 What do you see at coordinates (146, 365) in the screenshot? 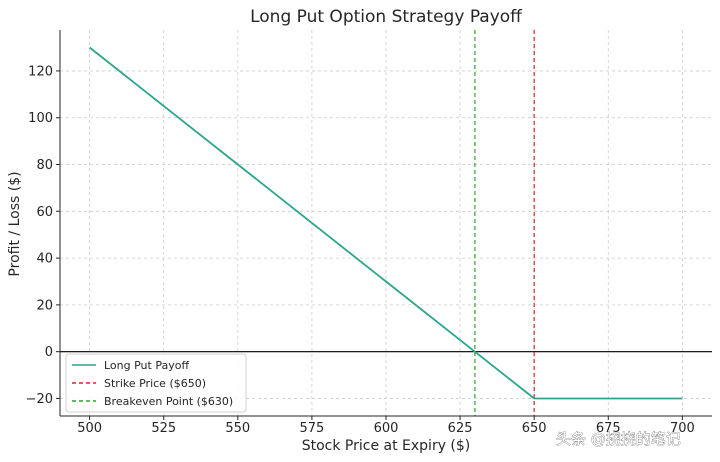
I see `legend-entry-payoff-label: Long Put Payoff` at bounding box center [146, 365].